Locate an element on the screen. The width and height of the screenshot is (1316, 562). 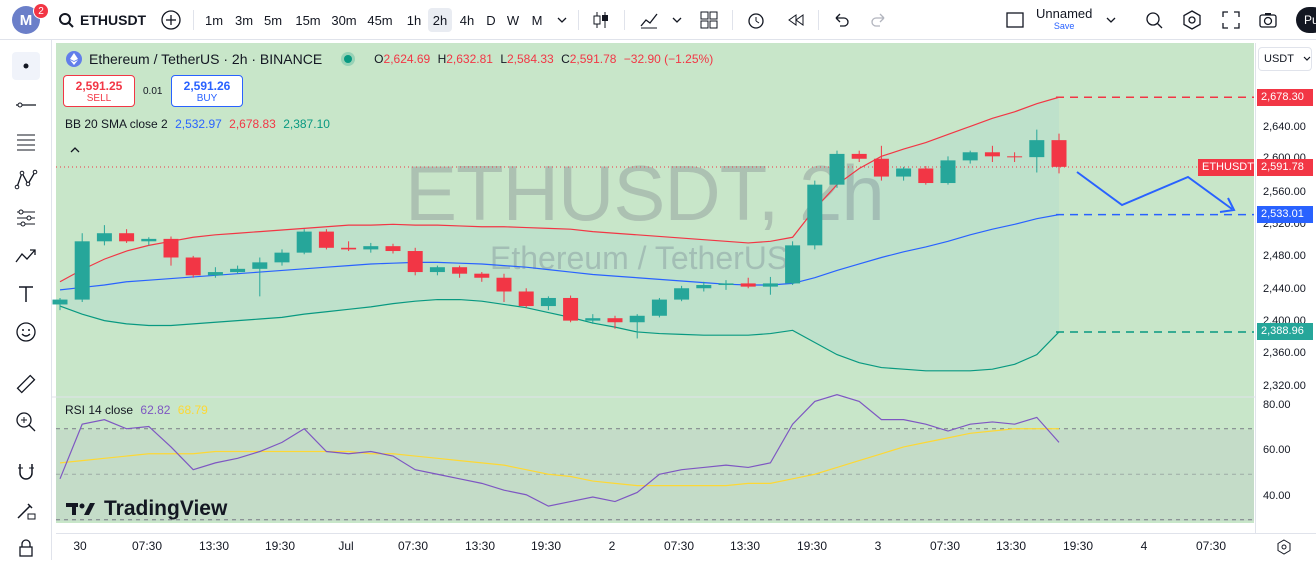
smiley-icon is located at coordinates (26, 332).